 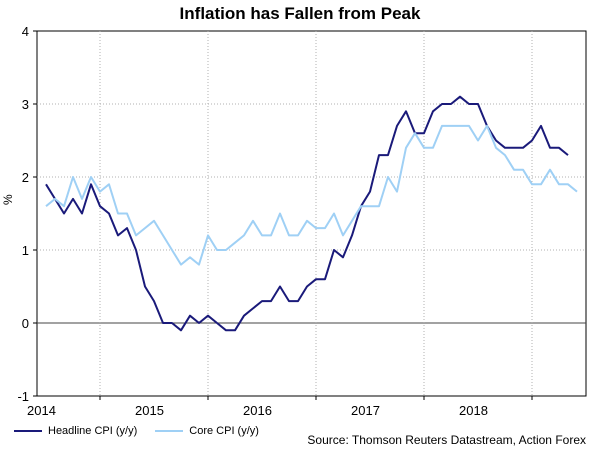 What do you see at coordinates (25, 31) in the screenshot?
I see `y-tick-label: 4` at bounding box center [25, 31].